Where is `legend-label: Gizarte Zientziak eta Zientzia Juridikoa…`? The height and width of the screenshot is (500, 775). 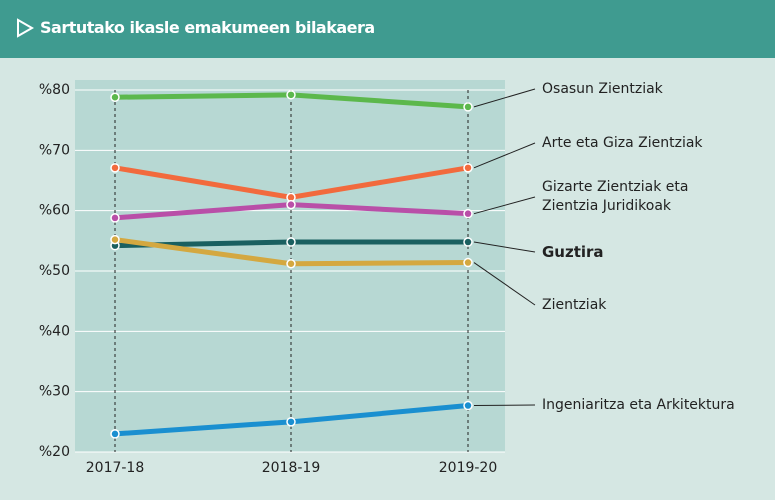
legend-label: Gizarte Zientziak eta Zientzia Juridikoa… is located at coordinates (615, 196).